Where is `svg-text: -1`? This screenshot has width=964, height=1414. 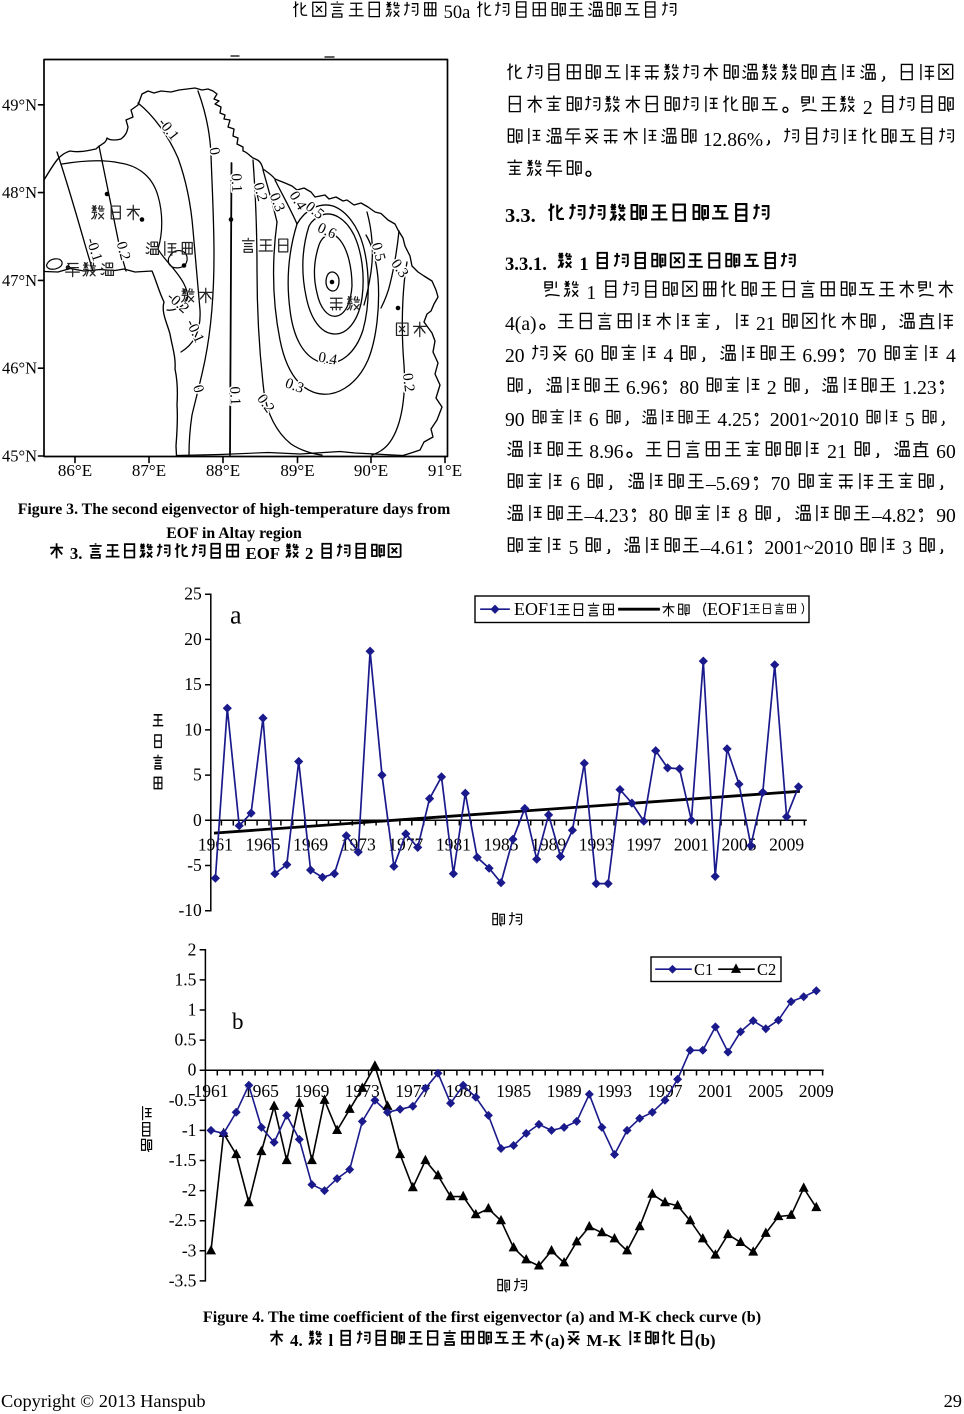
svg-text: -1 is located at coordinates (189, 1130).